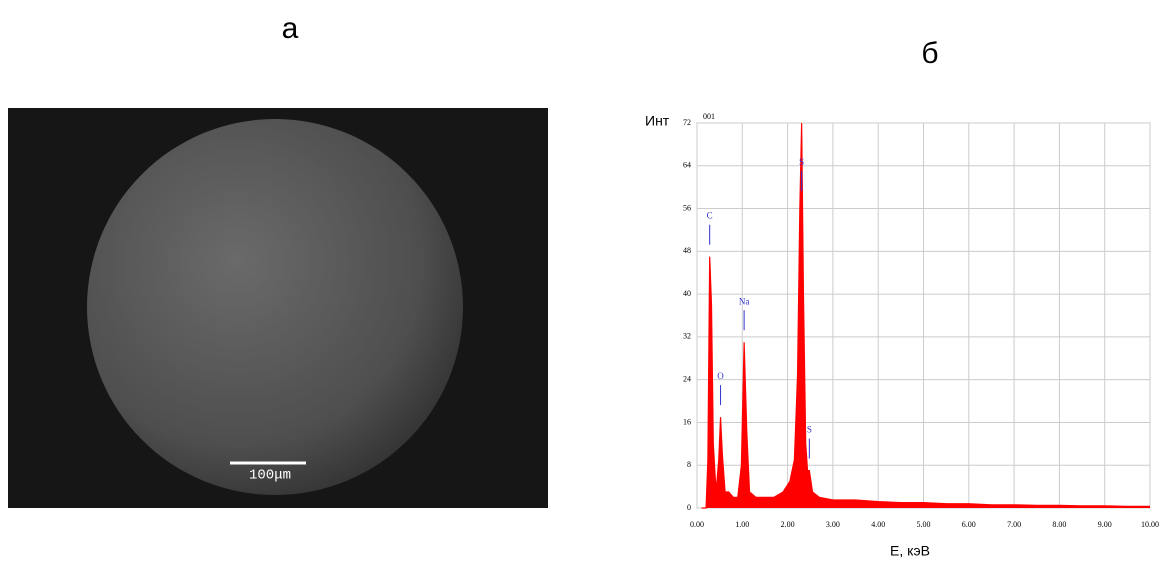 Image resolution: width=1163 pixels, height=570 pixels. I want to click on x-axis-label: E, кэВ, so click(910, 551).